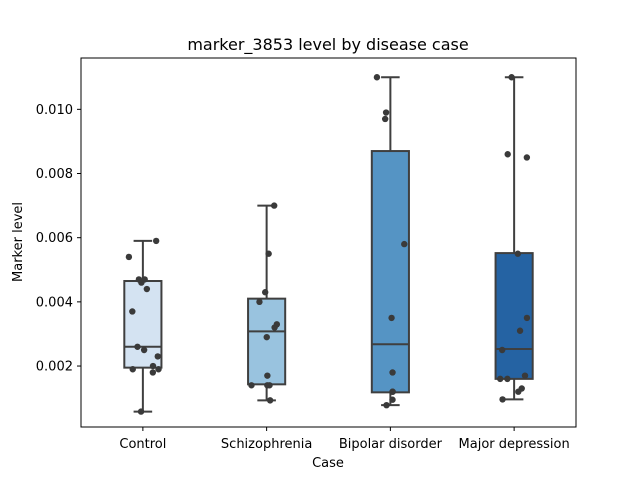 The image size is (640, 480). Describe the element at coordinates (327, 45) in the screenshot. I see `chart-title: marker_3853 level by disease case` at that location.